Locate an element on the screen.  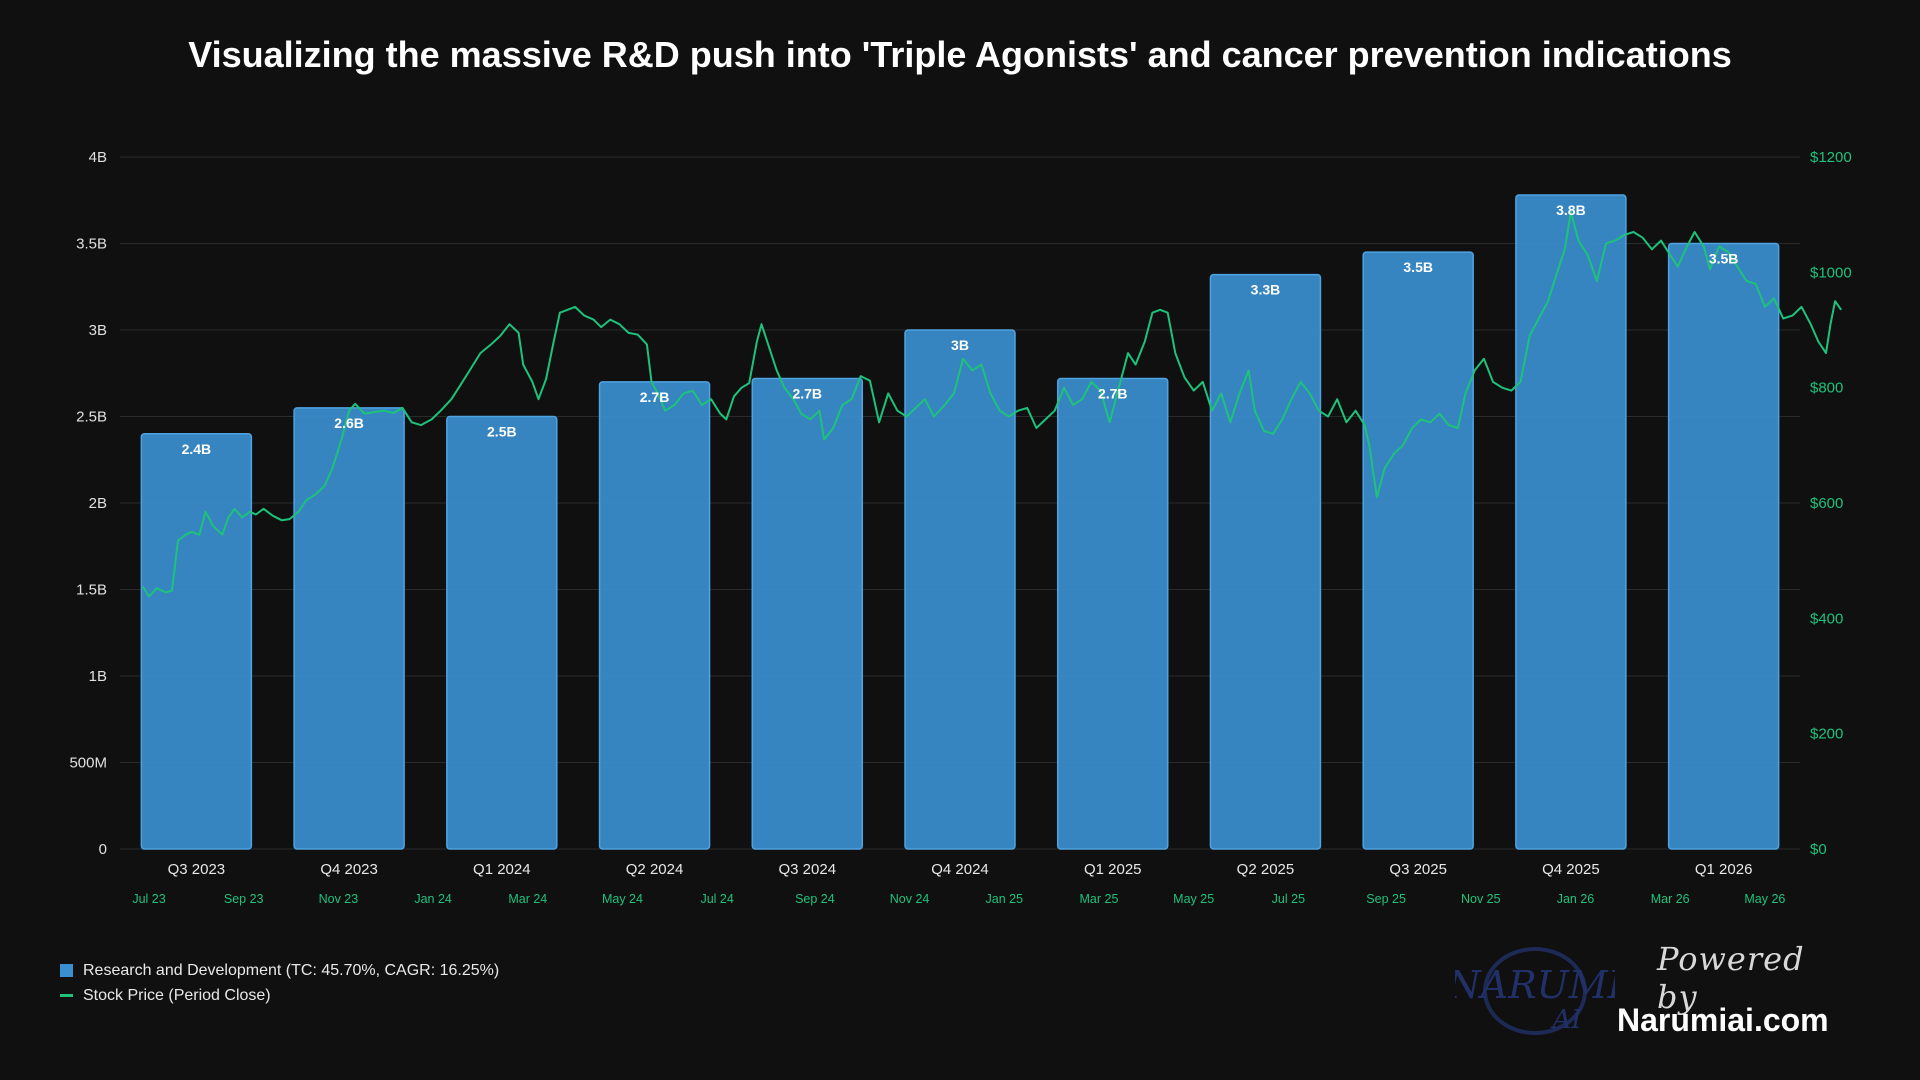
y-right-tick-label: $600 is located at coordinates (1826, 503).